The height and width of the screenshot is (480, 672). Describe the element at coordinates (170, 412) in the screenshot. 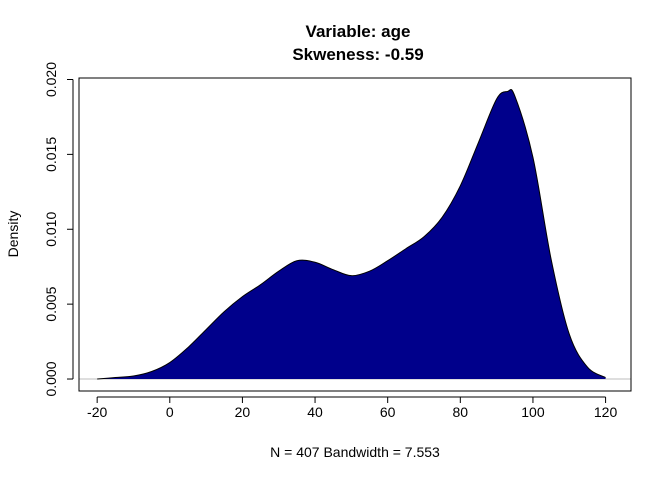

I see `x-tick-label: 0` at that location.